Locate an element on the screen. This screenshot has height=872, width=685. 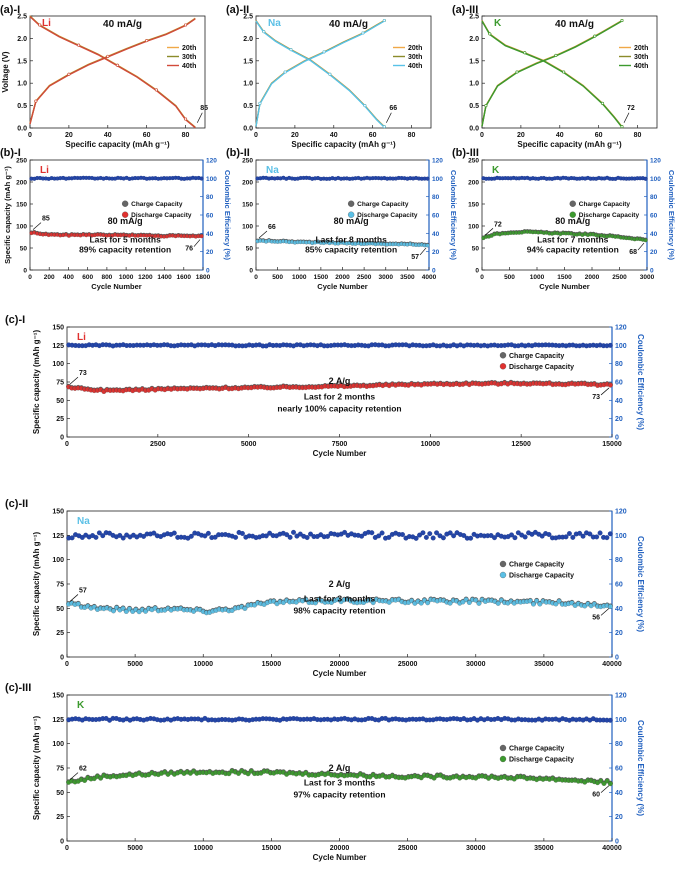
end-capacity-label: 60 is located at coordinates (596, 795).